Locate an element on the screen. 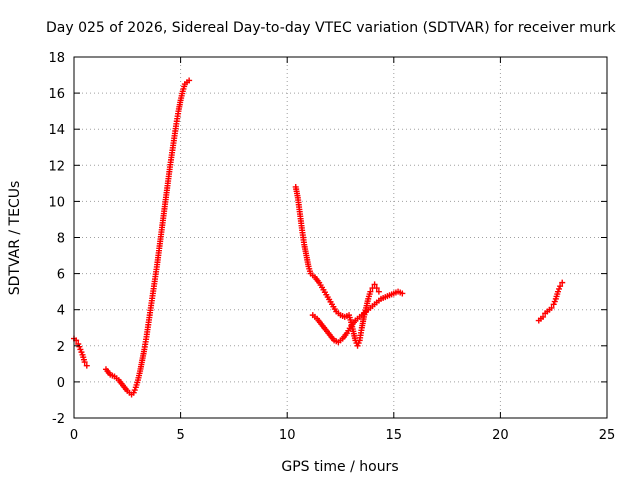 The height and width of the screenshot is (480, 640). y-tick-label: -2 is located at coordinates (58, 419).